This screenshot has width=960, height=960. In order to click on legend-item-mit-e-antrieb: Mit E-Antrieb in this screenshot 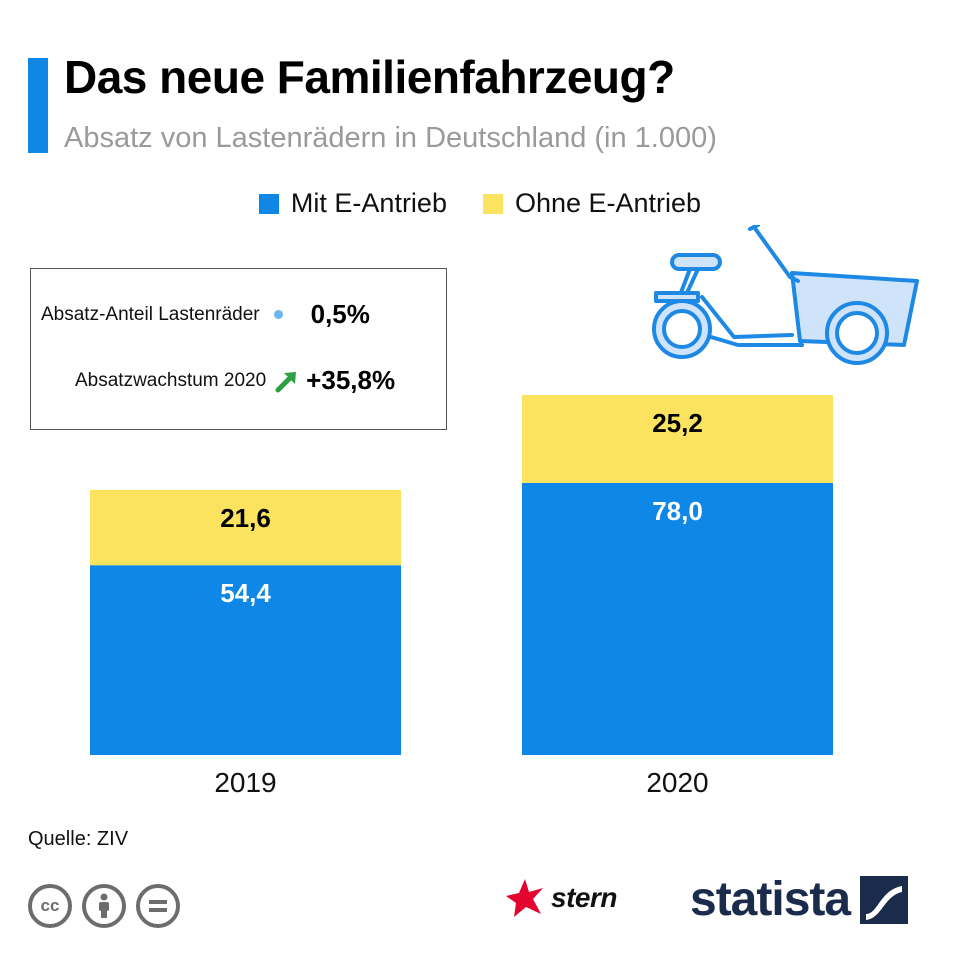, I will do `click(352, 203)`.